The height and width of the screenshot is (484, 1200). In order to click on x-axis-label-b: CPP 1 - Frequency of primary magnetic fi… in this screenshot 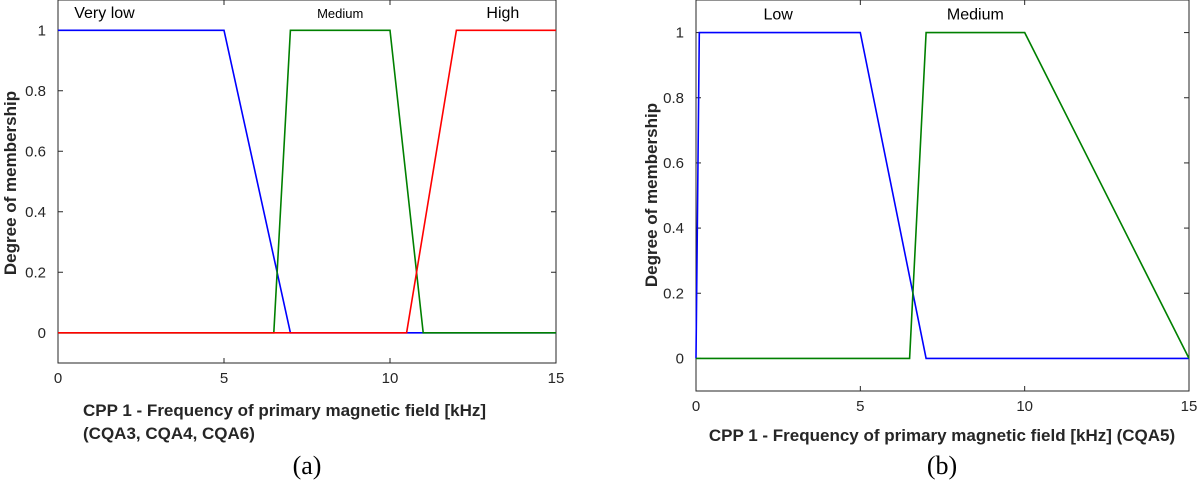, I will do `click(942, 435)`.